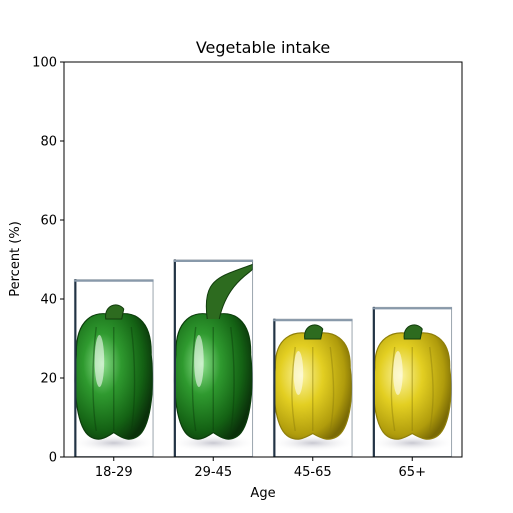 The height and width of the screenshot is (513, 513). I want to click on x-axis: 18-29 29-45 45-65 65+, so click(260, 468).